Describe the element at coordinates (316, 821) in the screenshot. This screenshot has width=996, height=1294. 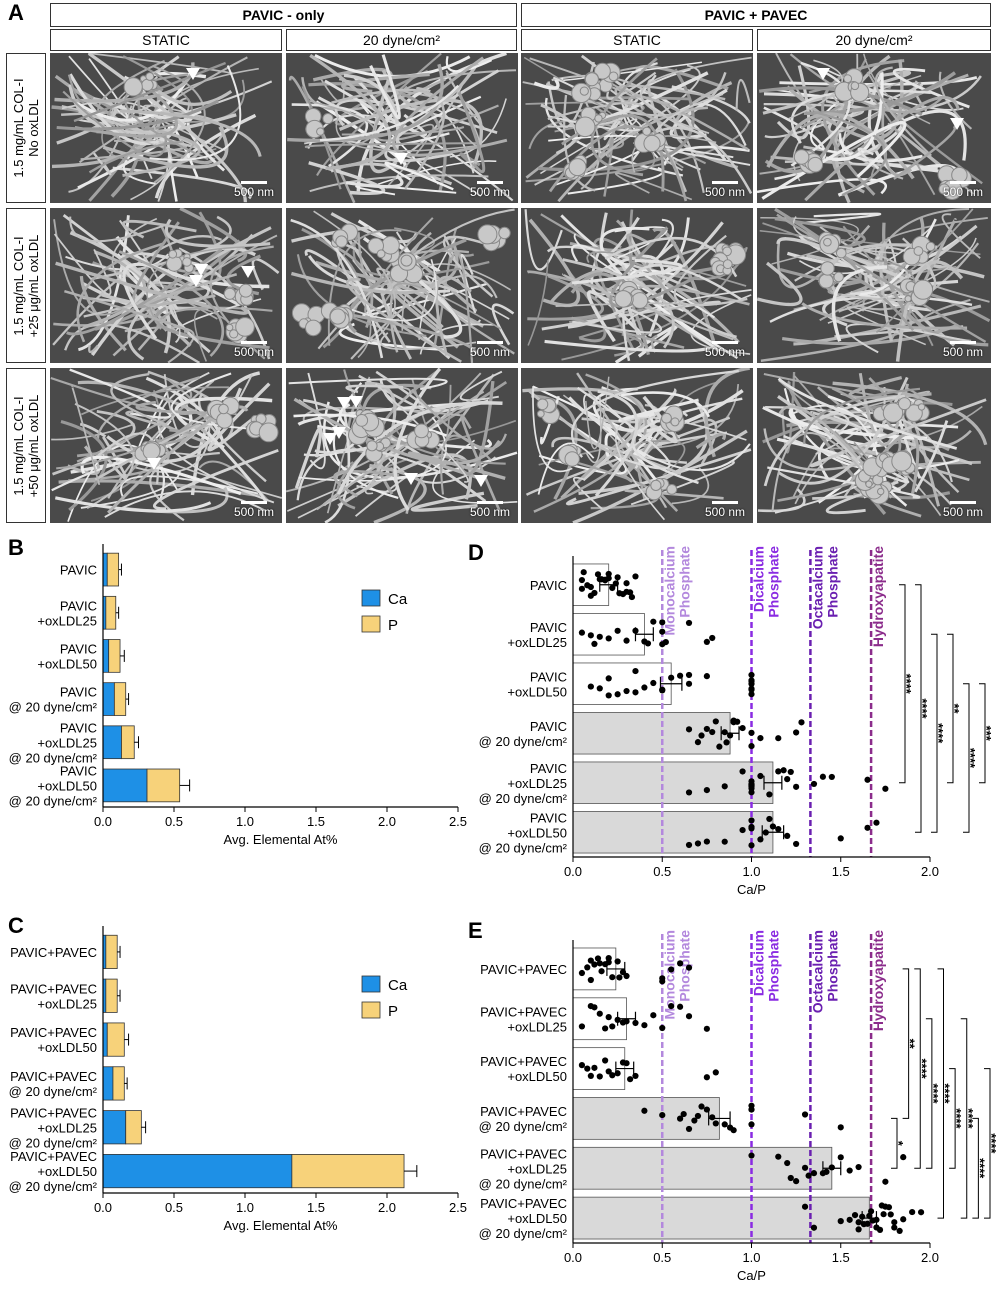
I see `x-tick-label: 1.5` at that location.